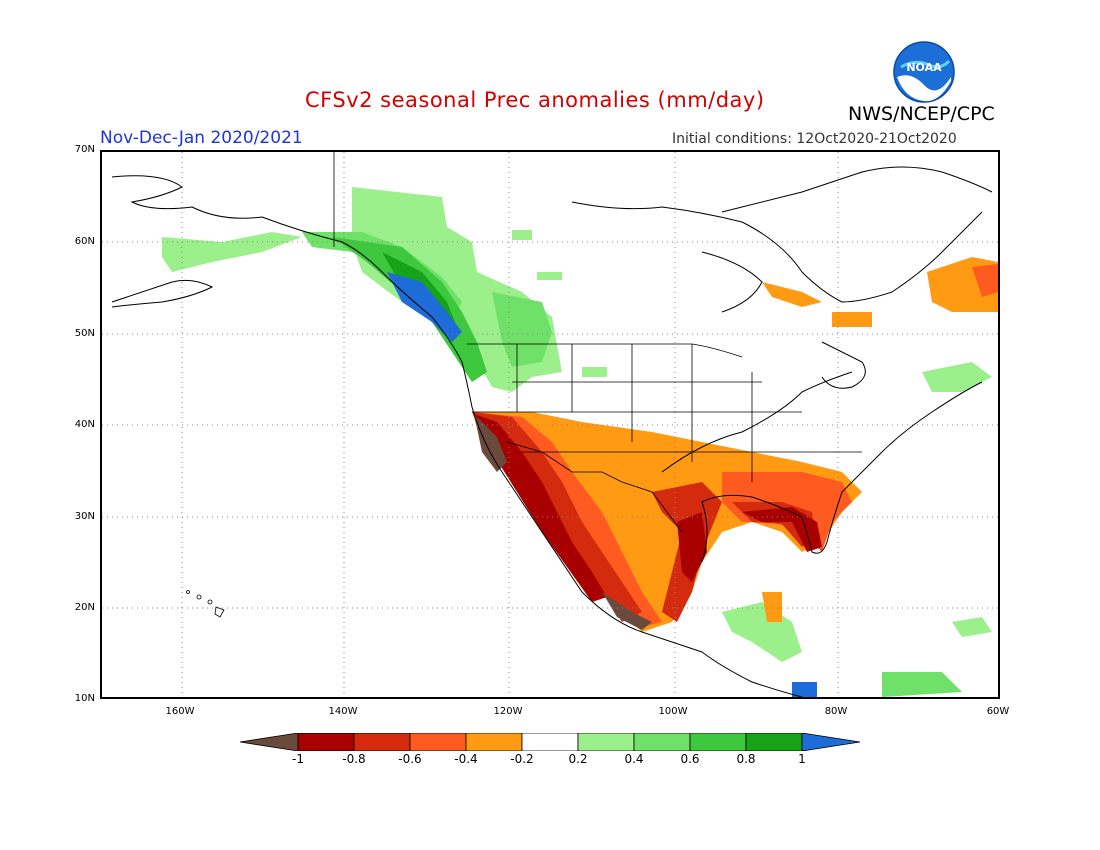 The width and height of the screenshot is (1100, 850). Describe the element at coordinates (343, 711) in the screenshot. I see `lon-label-140w: 140W` at that location.